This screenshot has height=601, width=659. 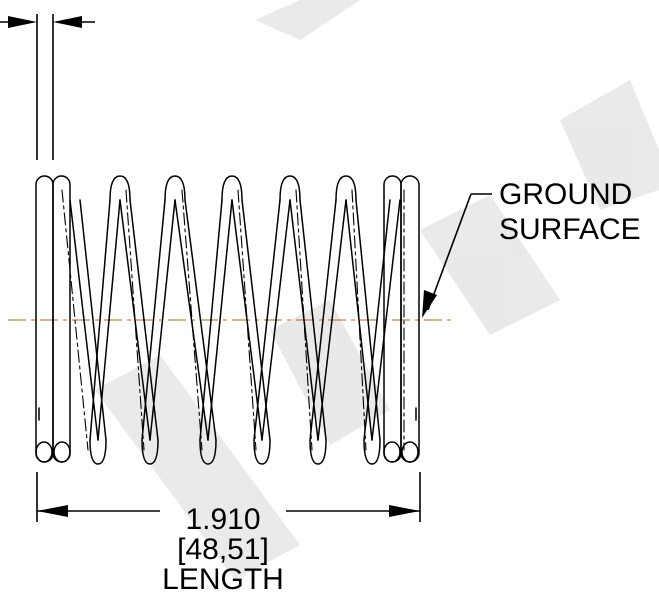 I want to click on pitch-arrow-left, so click(x=22, y=22).